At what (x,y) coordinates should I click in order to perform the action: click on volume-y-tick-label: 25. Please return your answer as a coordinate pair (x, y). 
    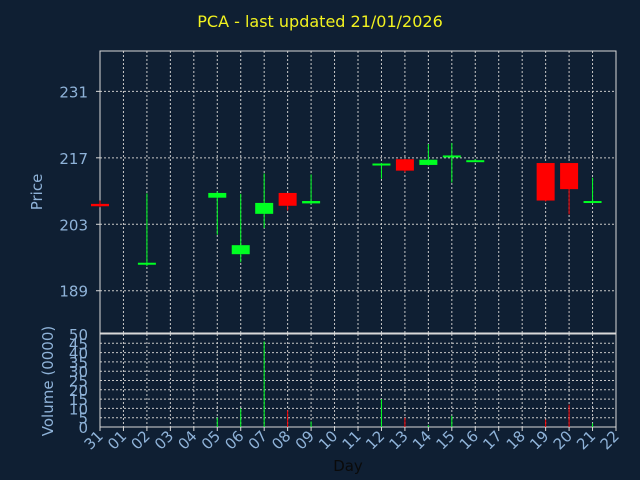
    Looking at the image, I should click on (78, 382).